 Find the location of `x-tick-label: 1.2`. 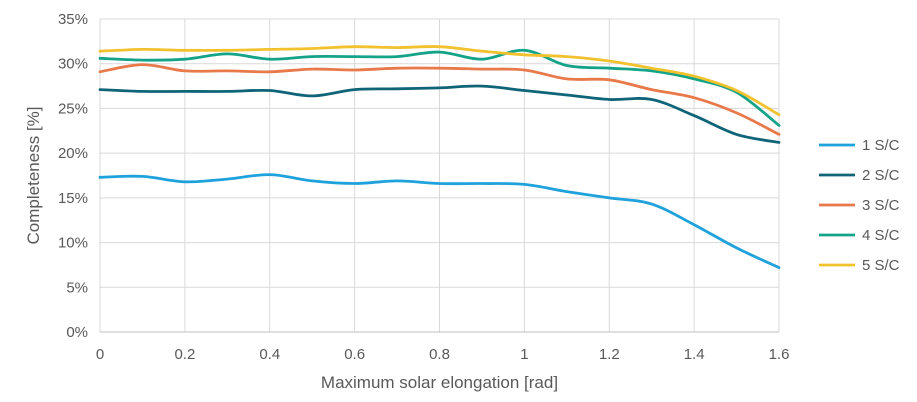

x-tick-label: 1.2 is located at coordinates (609, 354).